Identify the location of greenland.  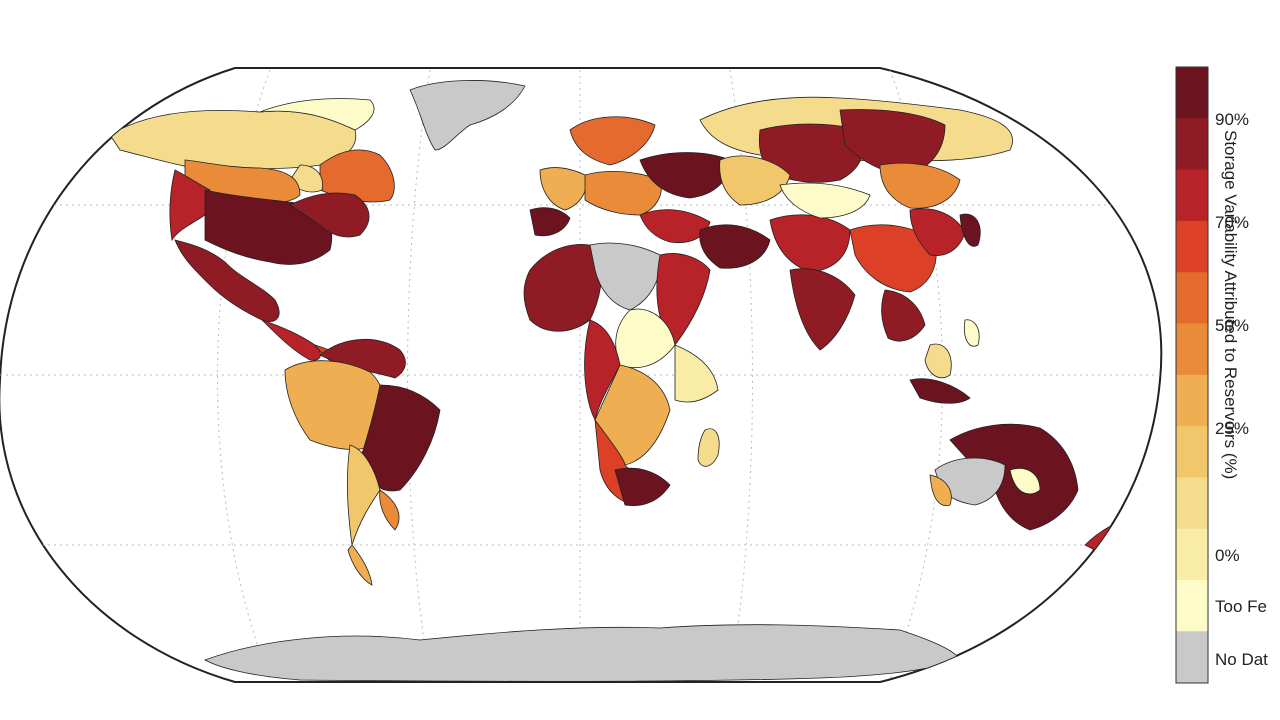
(467, 115).